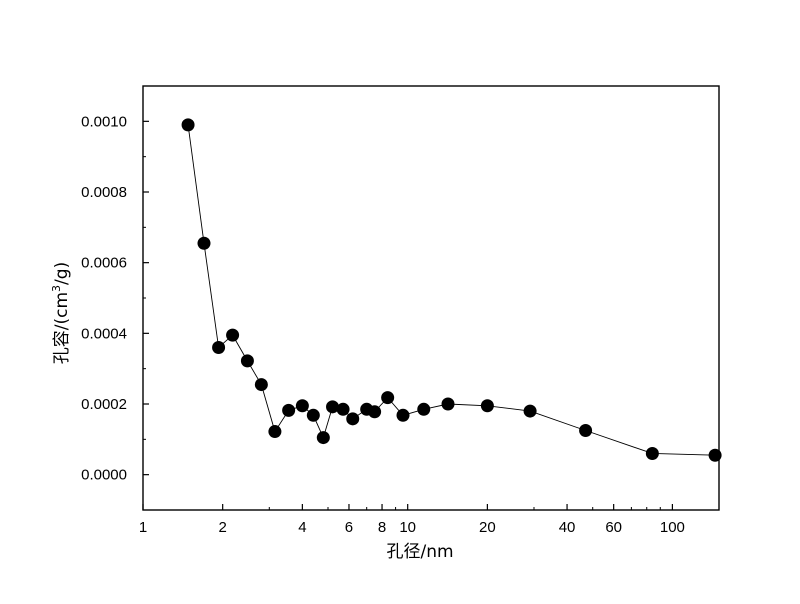 The image size is (800, 604). I want to click on x-tick-label: 8, so click(382, 527).